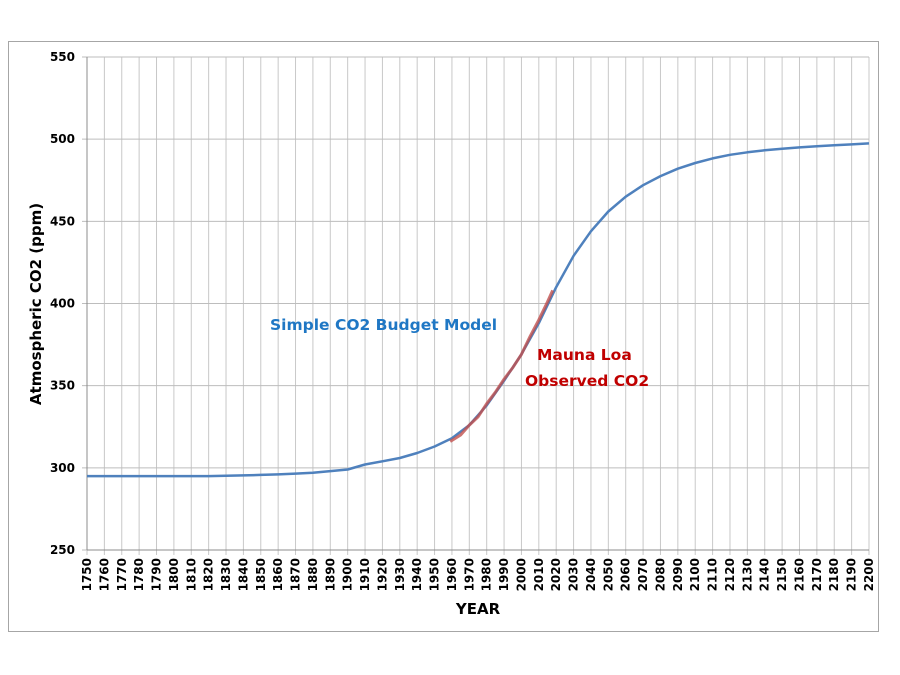  Describe the element at coordinates (799, 574) in the screenshot. I see `x-tick-label: 2160` at that location.